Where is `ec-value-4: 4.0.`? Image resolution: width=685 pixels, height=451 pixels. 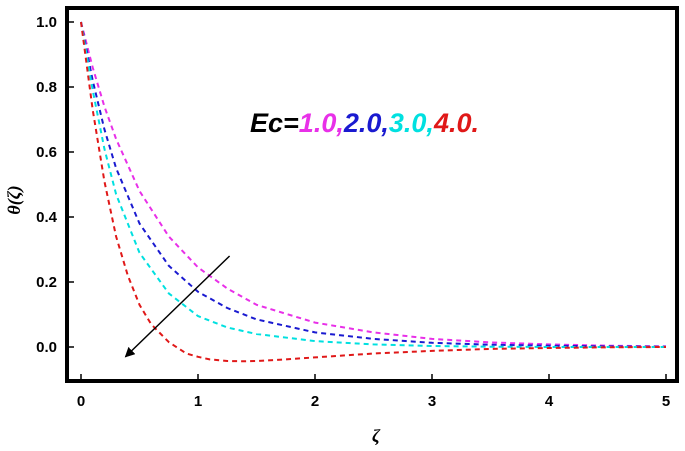 ec-value-4: 4.0. is located at coordinates (456, 123).